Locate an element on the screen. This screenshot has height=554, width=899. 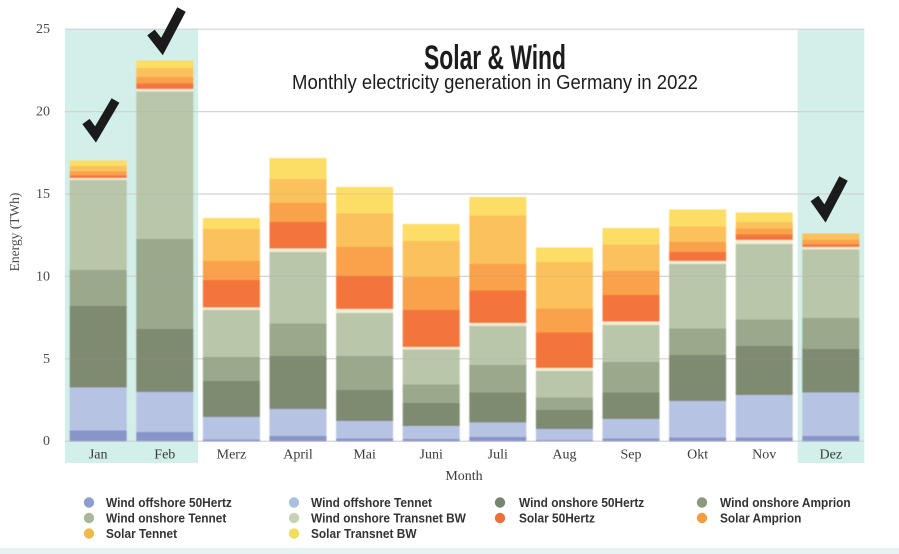
svg-text: Wind onshore Tennet is located at coordinates (166, 518).